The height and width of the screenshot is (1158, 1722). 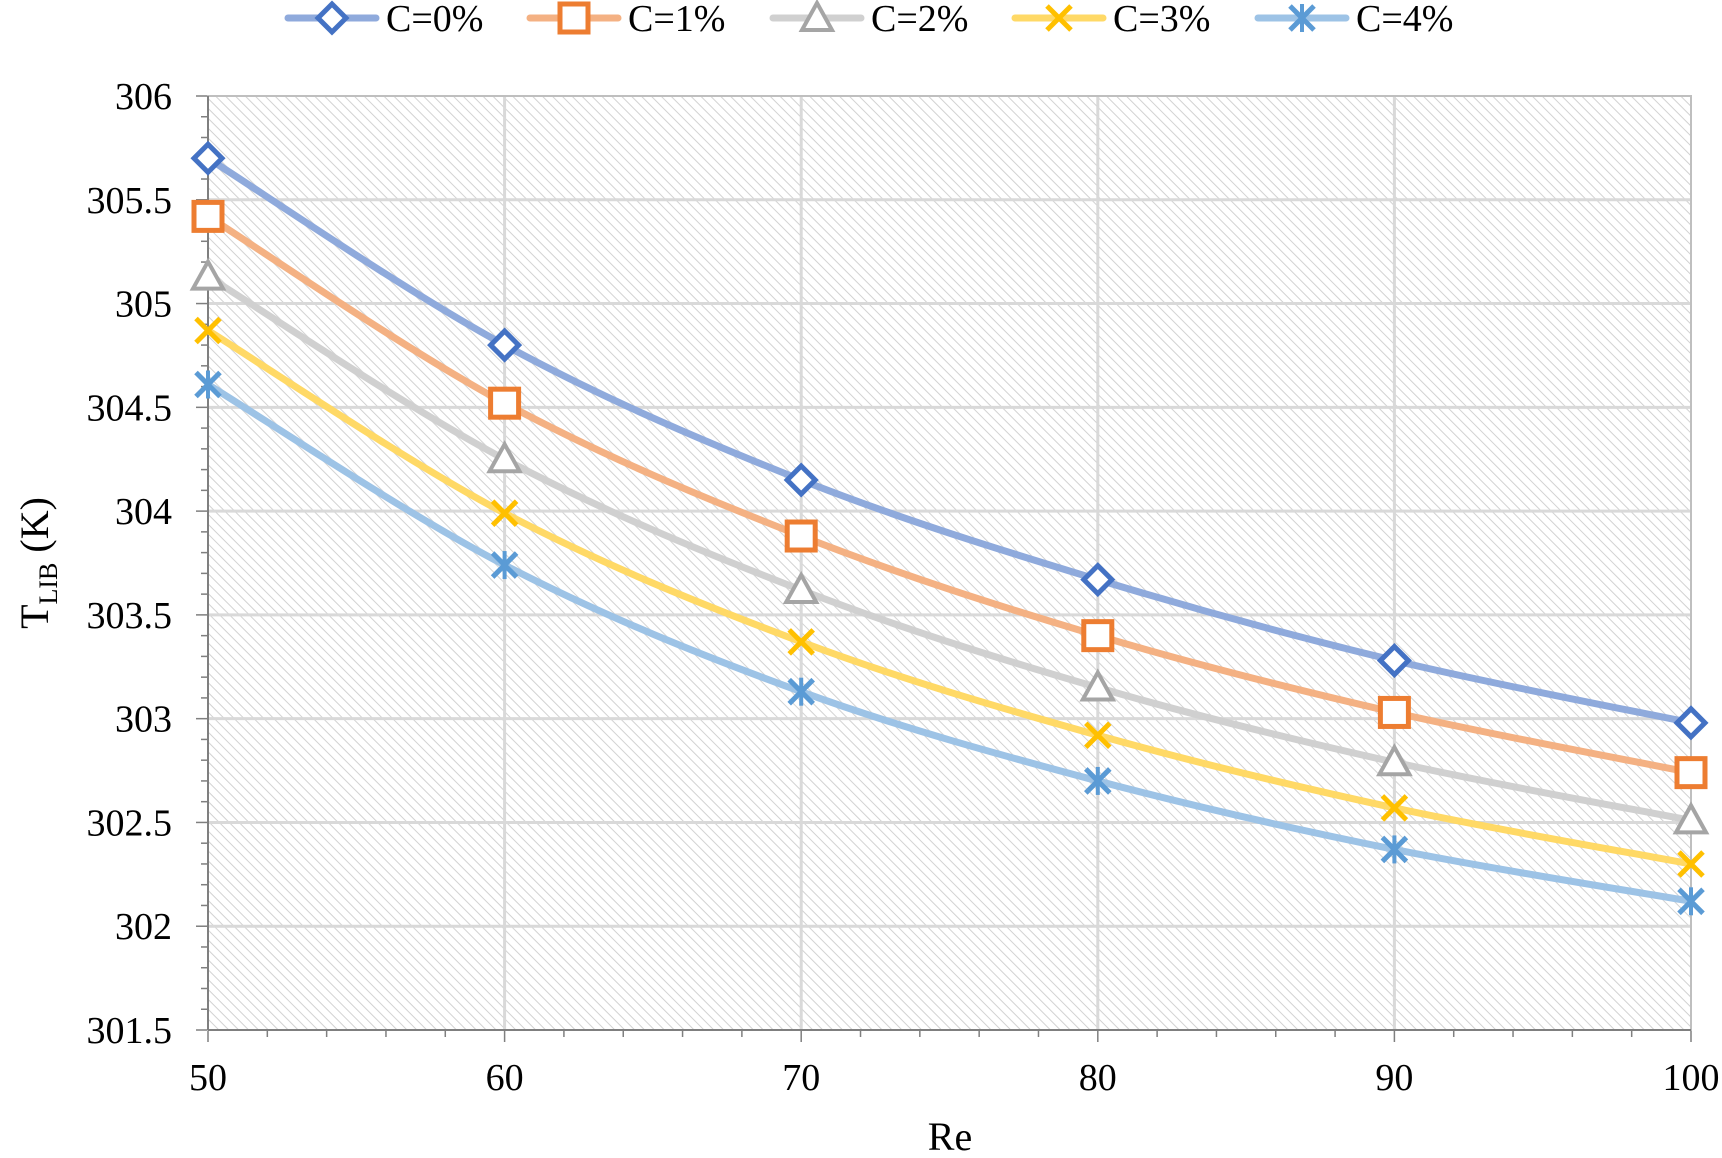 I want to click on legend-item-c-4: C=4%, so click(x=1353, y=20).